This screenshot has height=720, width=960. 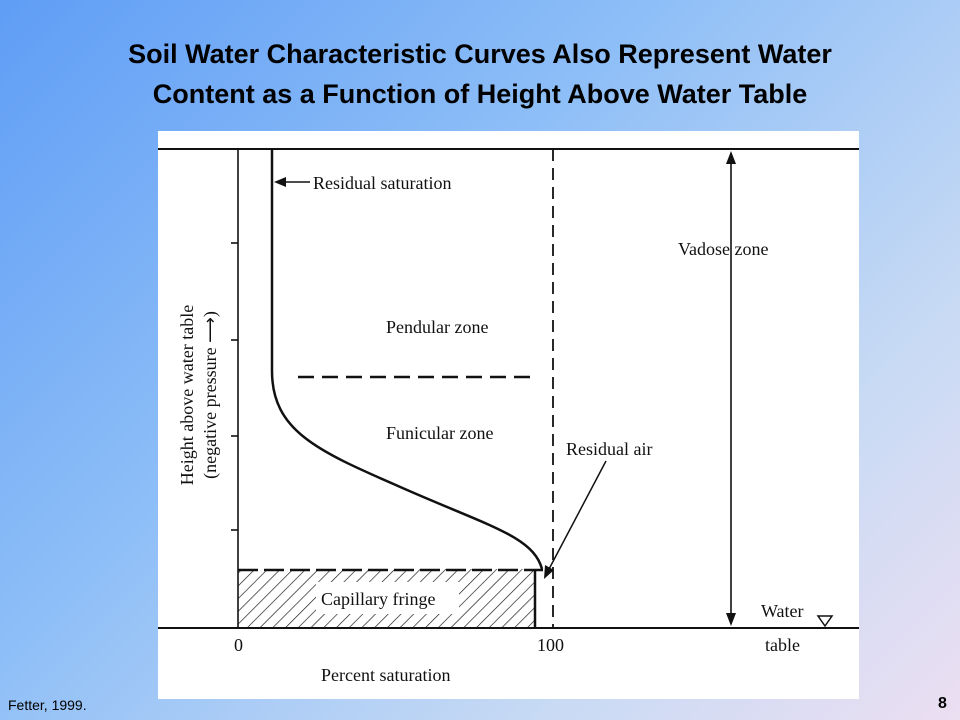 What do you see at coordinates (382, 183) in the screenshot?
I see `residual-saturation-label: Residual saturation` at bounding box center [382, 183].